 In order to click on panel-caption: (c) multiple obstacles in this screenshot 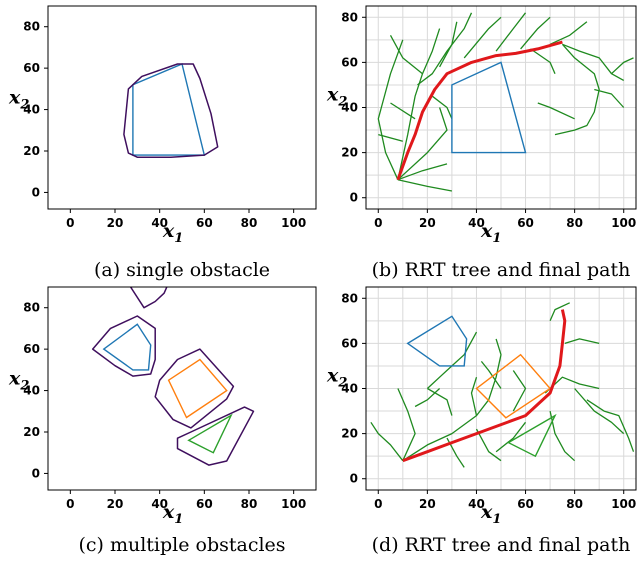, I will do `click(181, 545)`.